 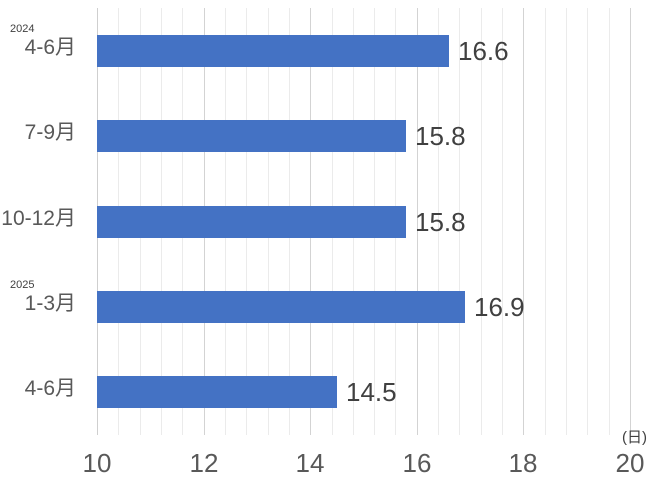 I want to click on bar-value-label: 16.9, so click(x=499, y=307).